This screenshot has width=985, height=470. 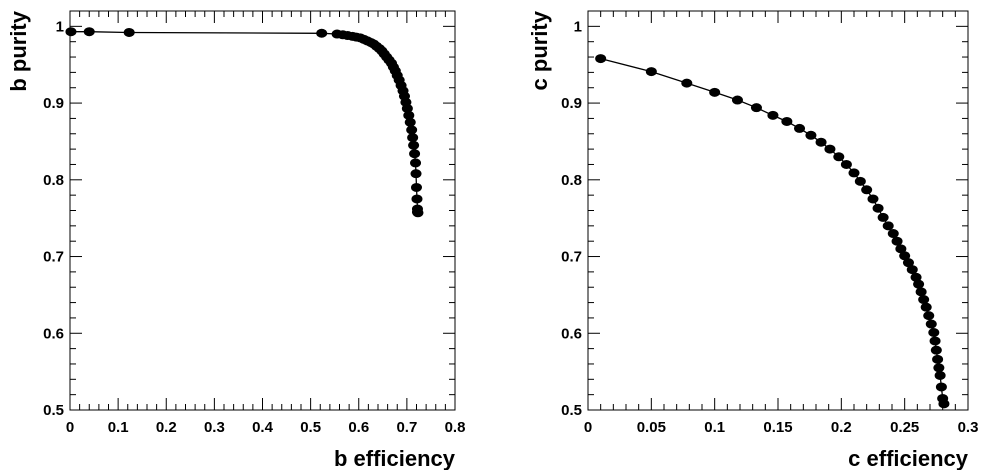 What do you see at coordinates (651, 427) in the screenshot?
I see `x-tick-label: 0.05` at bounding box center [651, 427].